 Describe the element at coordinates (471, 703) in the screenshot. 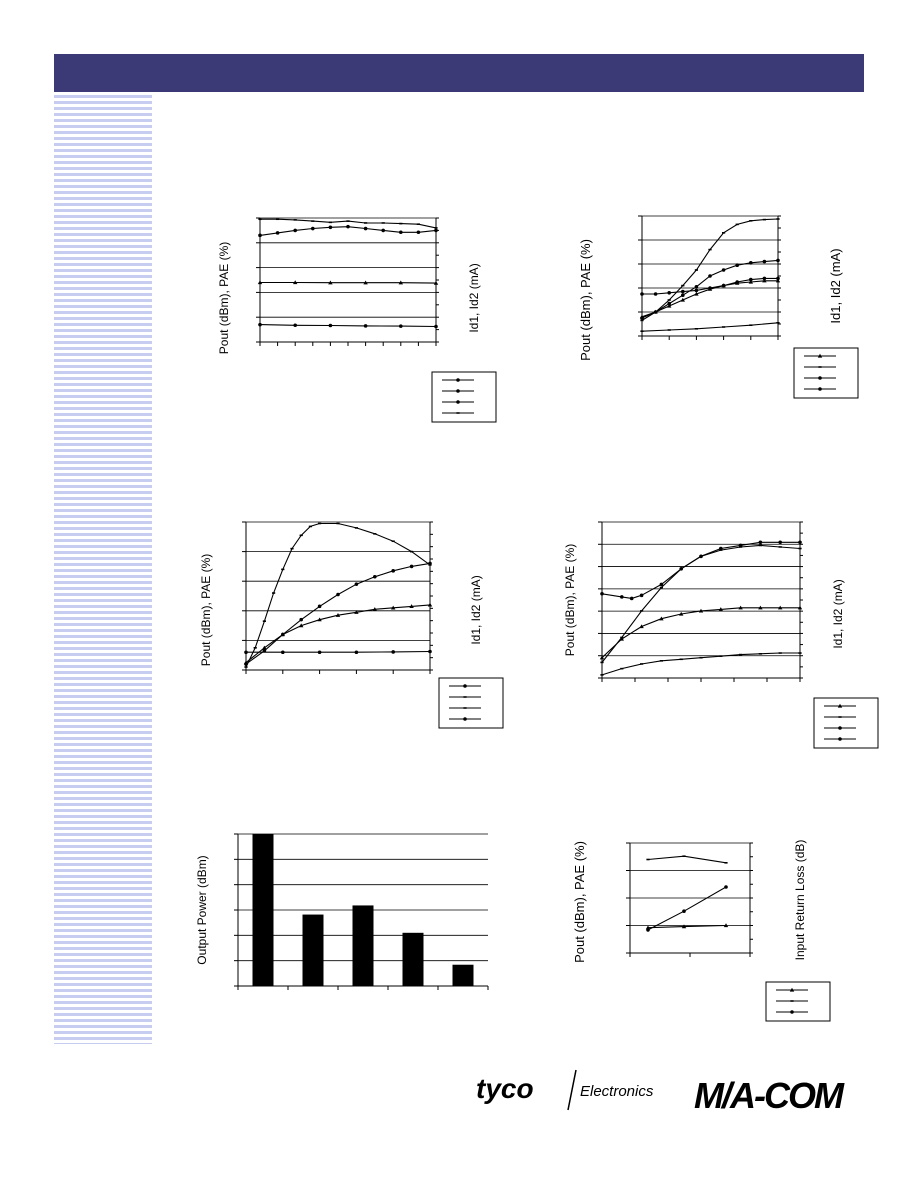

I see `chart-3-legend` at that location.